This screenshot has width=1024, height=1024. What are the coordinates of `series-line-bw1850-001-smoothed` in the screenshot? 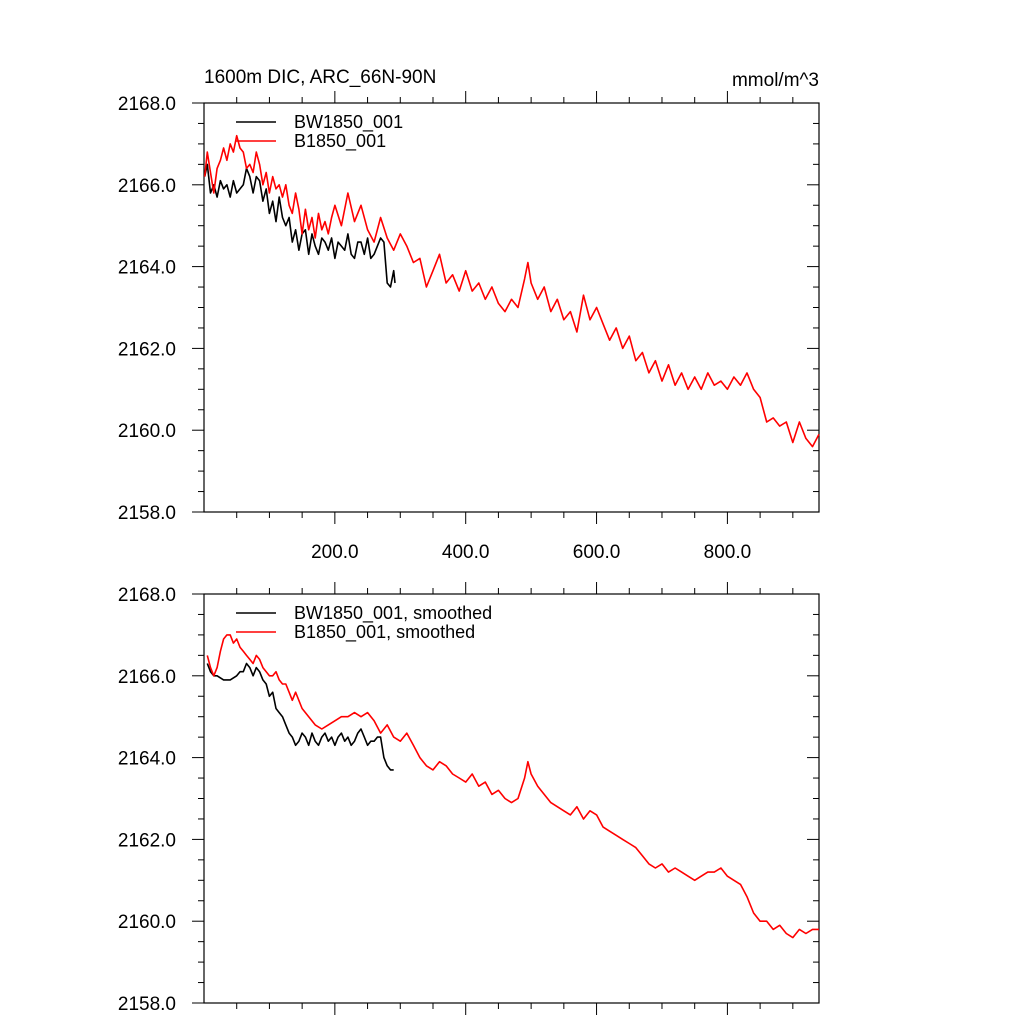 It's located at (300, 716).